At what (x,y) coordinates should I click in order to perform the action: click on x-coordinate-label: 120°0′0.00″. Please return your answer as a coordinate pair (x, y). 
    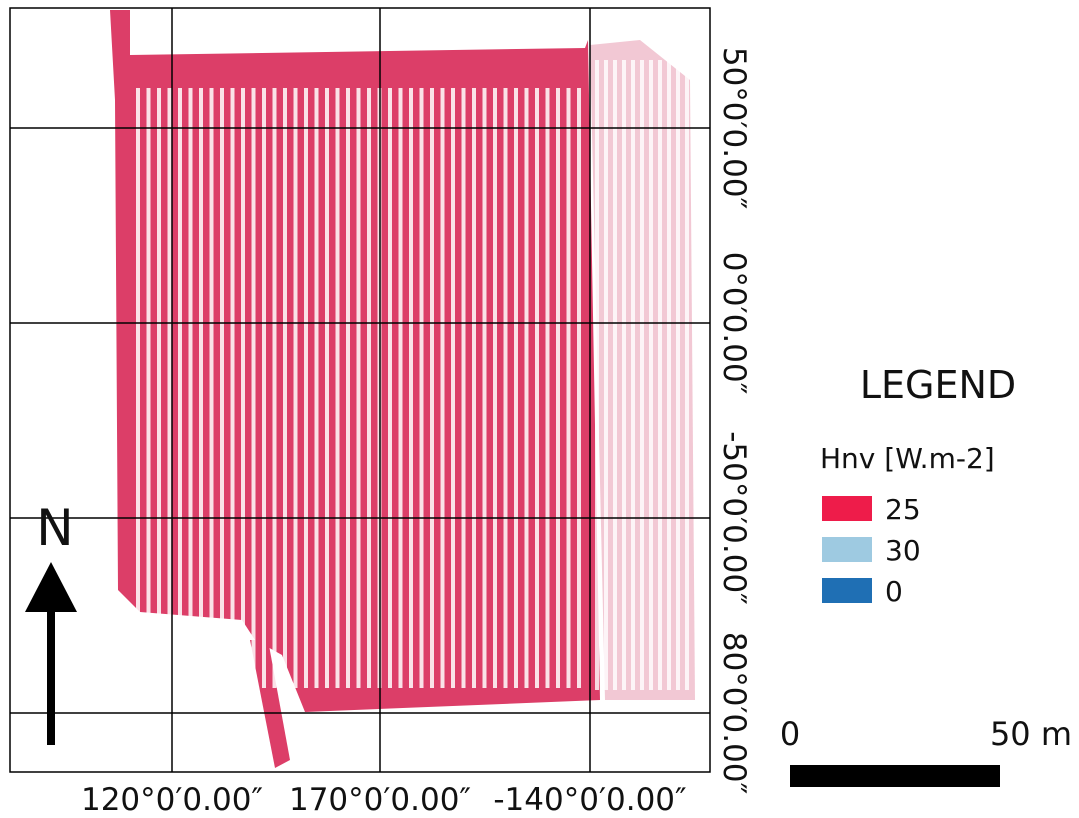
    Looking at the image, I should click on (172, 798).